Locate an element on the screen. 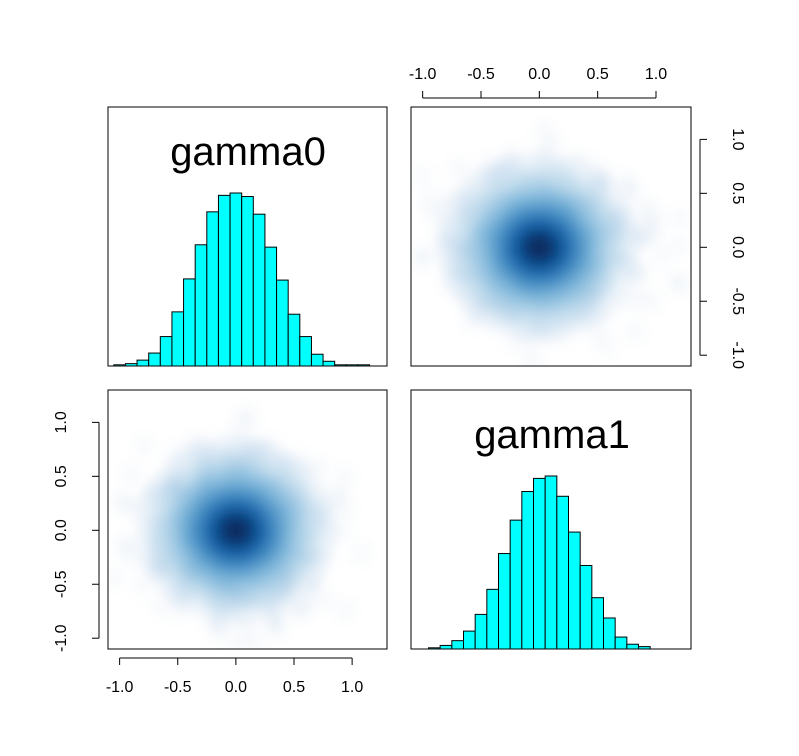 The width and height of the screenshot is (799, 756). axis-top-tick-label-1: -0.5 is located at coordinates (481, 74).